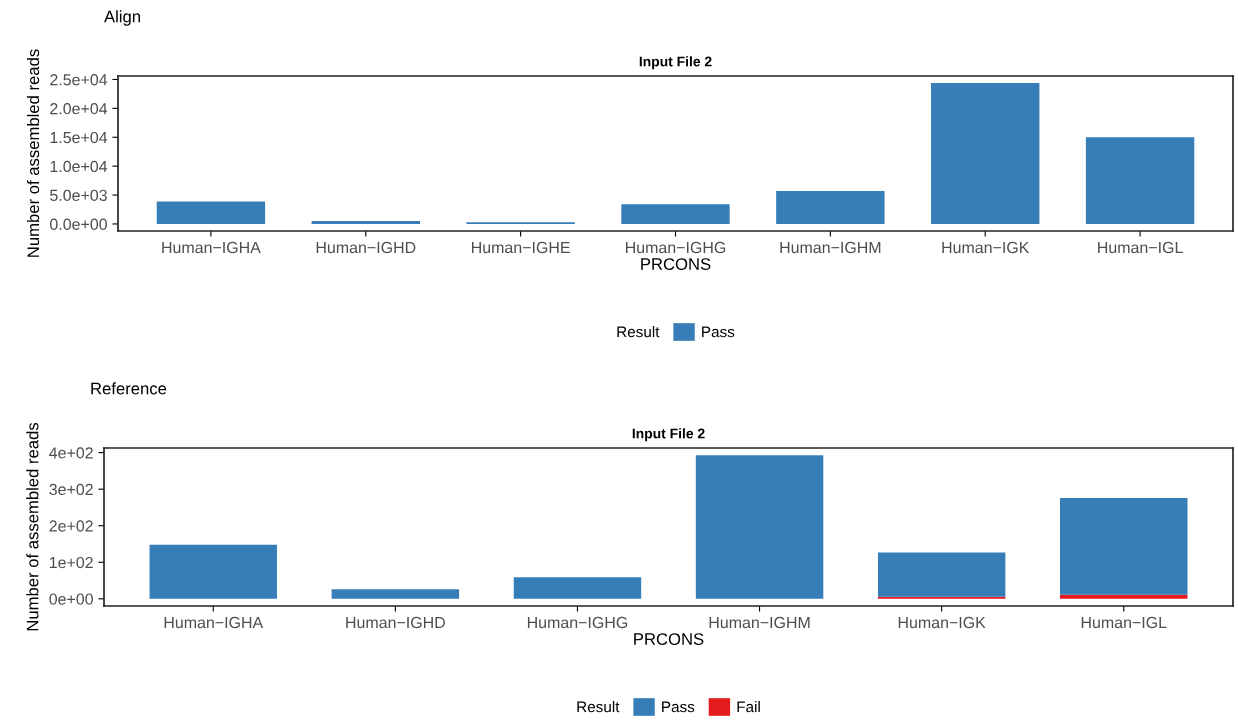 The image size is (1238, 721). What do you see at coordinates (79, 137) in the screenshot?
I see `y-tick-label: 1.5e+04` at bounding box center [79, 137].